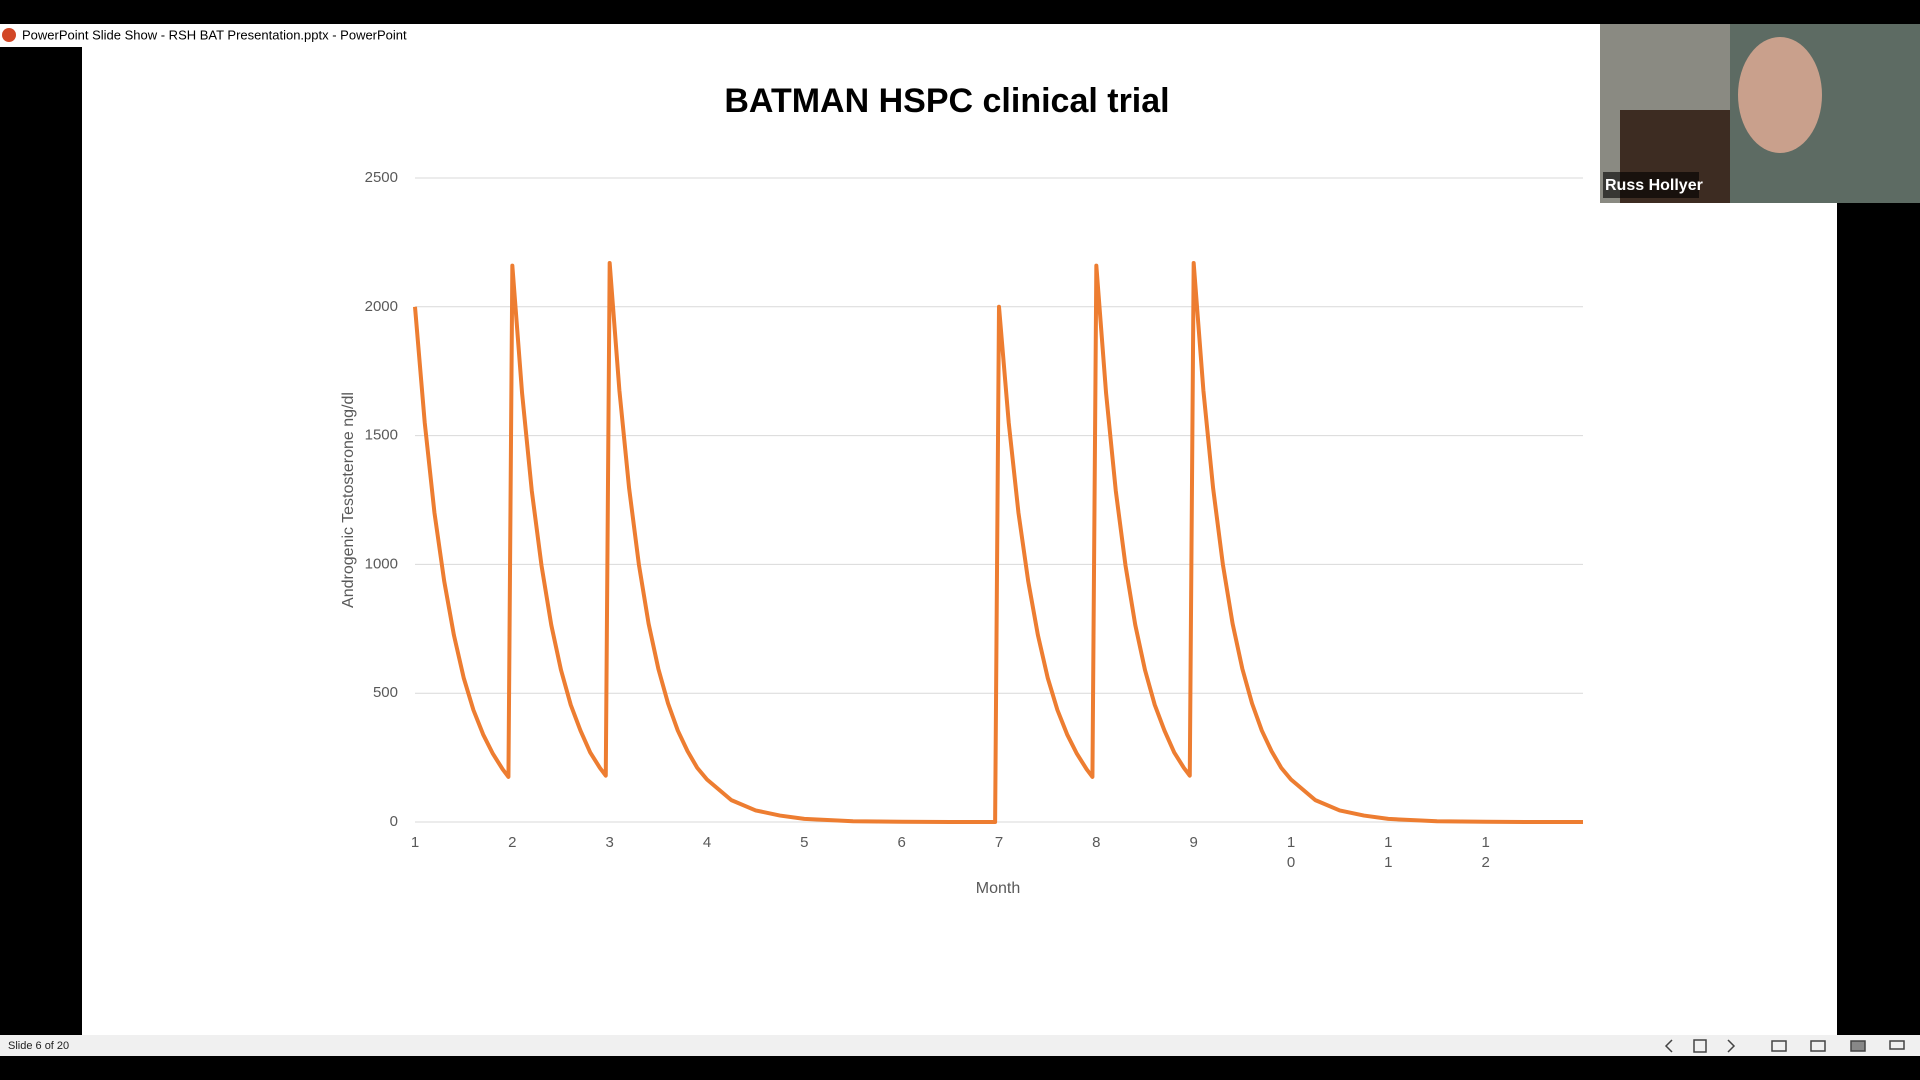 This screenshot has height=1080, width=1920. What do you see at coordinates (1858, 1046) in the screenshot?
I see `reading-view` at bounding box center [1858, 1046].